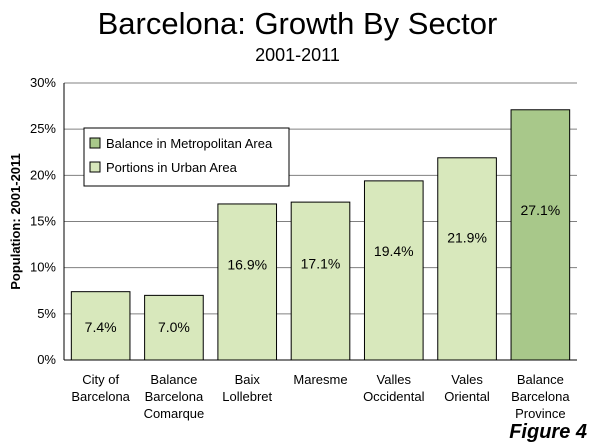  What do you see at coordinates (297, 23) in the screenshot?
I see `chart-title: Barcelona: Growth By Sector` at bounding box center [297, 23].